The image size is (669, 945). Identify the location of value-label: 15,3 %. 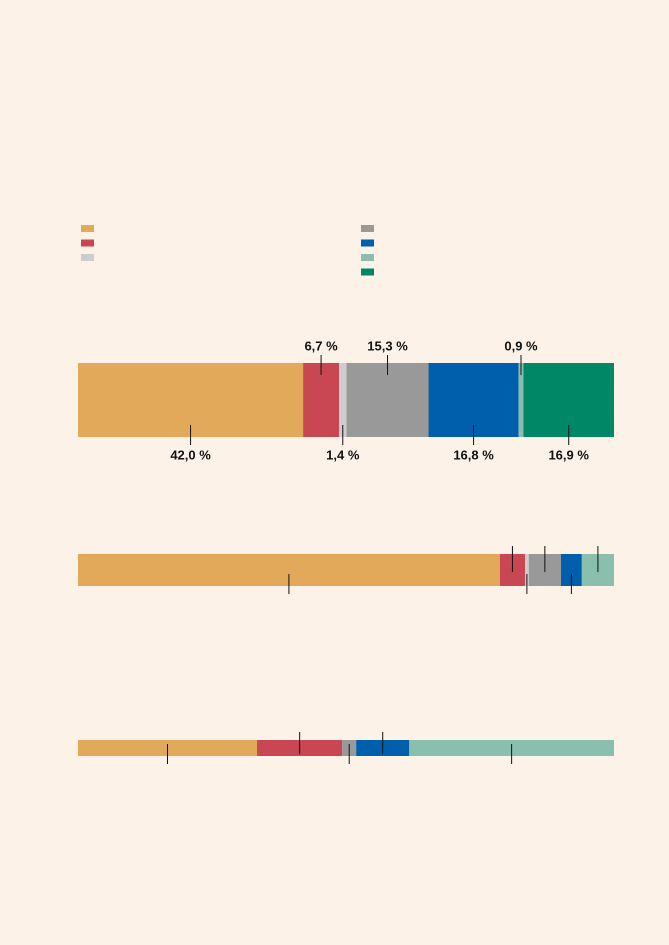
(387, 345).